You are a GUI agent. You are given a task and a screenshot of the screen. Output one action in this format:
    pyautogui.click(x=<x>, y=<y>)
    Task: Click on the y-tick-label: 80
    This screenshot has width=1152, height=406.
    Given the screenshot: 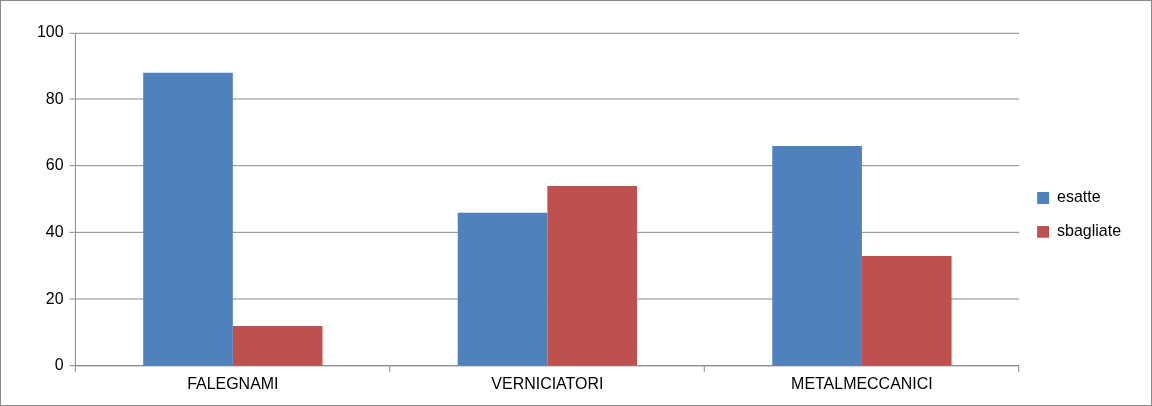 What is the action you would take?
    pyautogui.click(x=54, y=98)
    